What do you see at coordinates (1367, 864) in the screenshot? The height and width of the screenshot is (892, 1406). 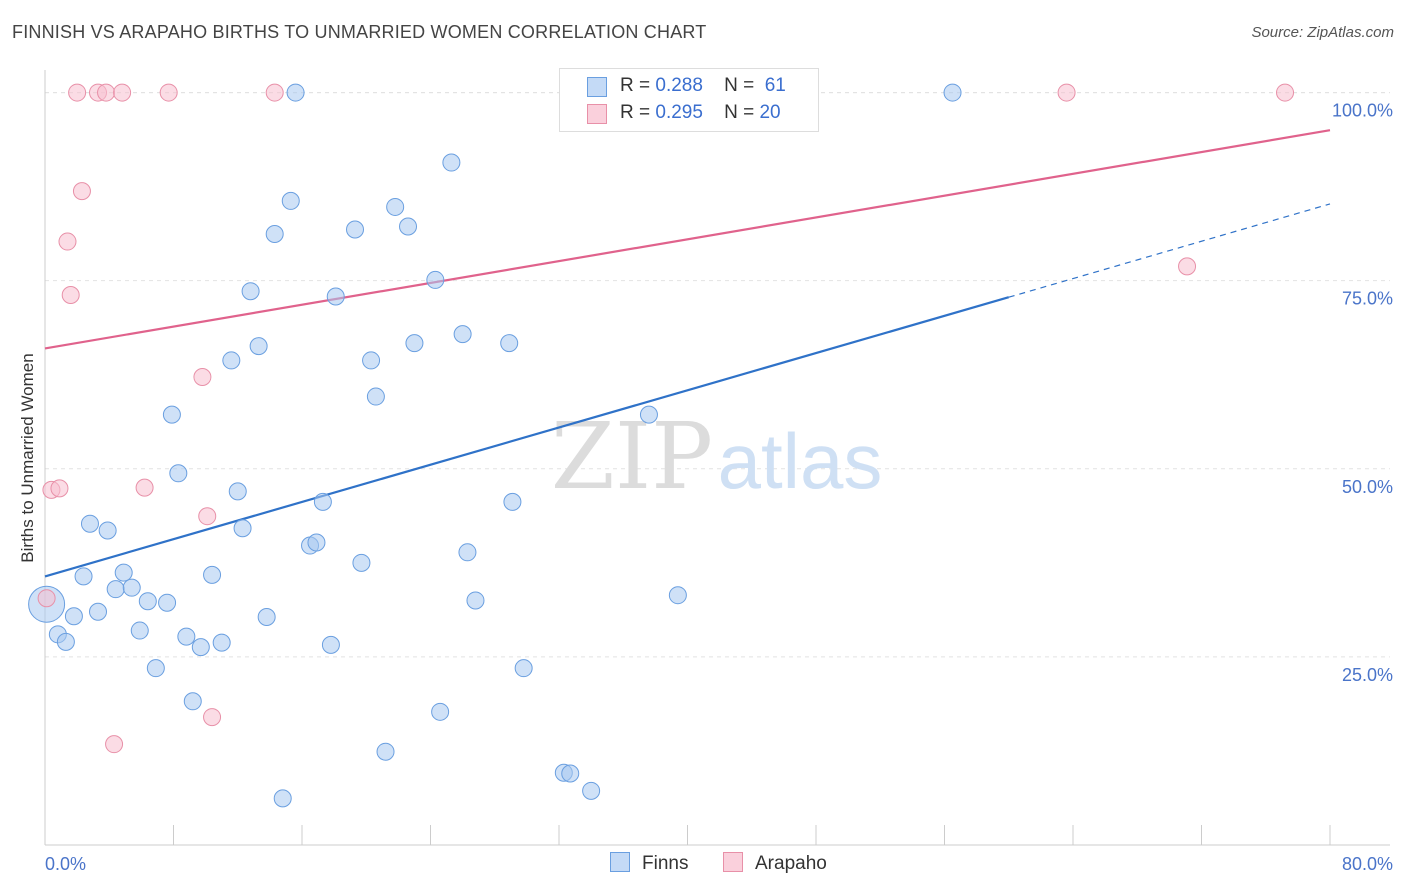 I see `x-tick-label: 80.0%` at bounding box center [1367, 864].